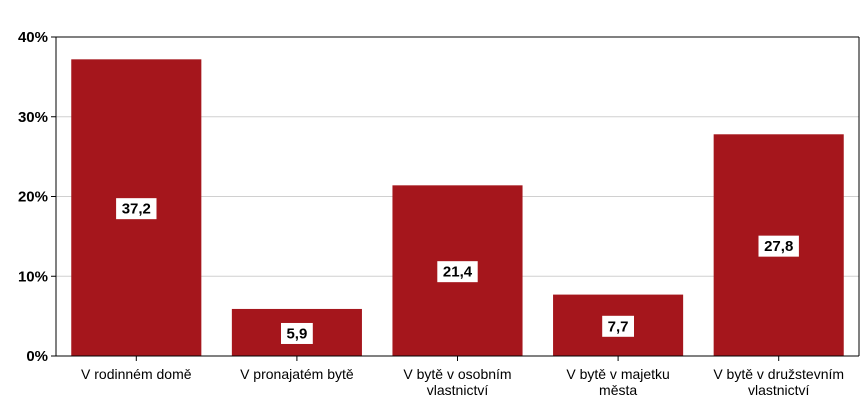  I want to click on y-tick-label: 10%, so click(33, 276).